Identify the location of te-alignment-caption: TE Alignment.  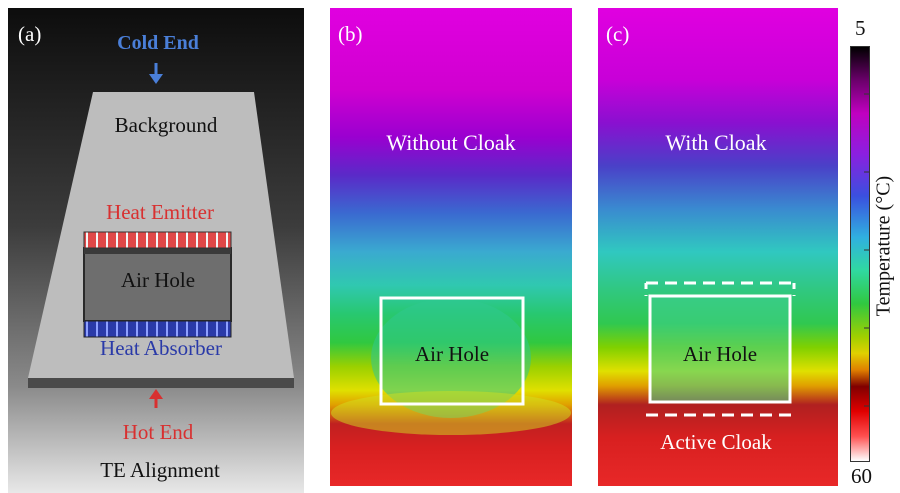
(160, 470).